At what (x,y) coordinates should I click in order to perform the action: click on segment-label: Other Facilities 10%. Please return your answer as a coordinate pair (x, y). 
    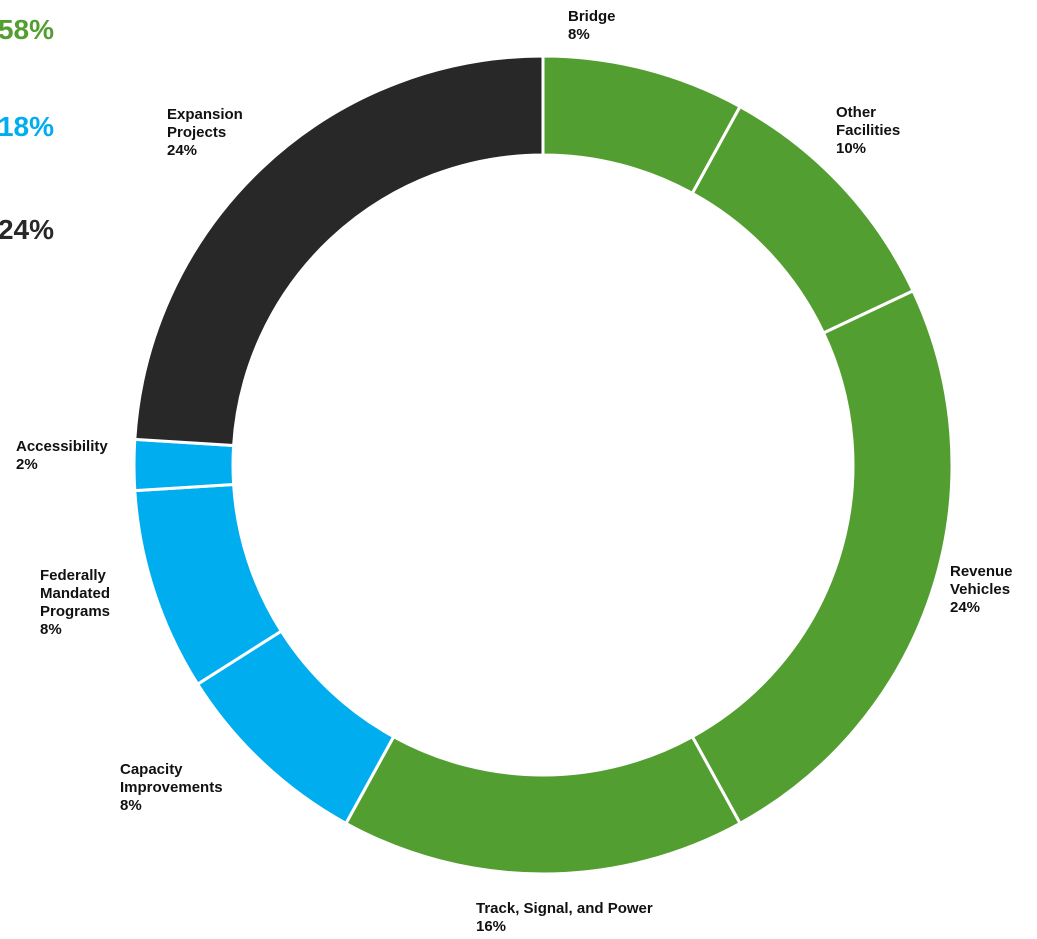
    Looking at the image, I should click on (881, 131).